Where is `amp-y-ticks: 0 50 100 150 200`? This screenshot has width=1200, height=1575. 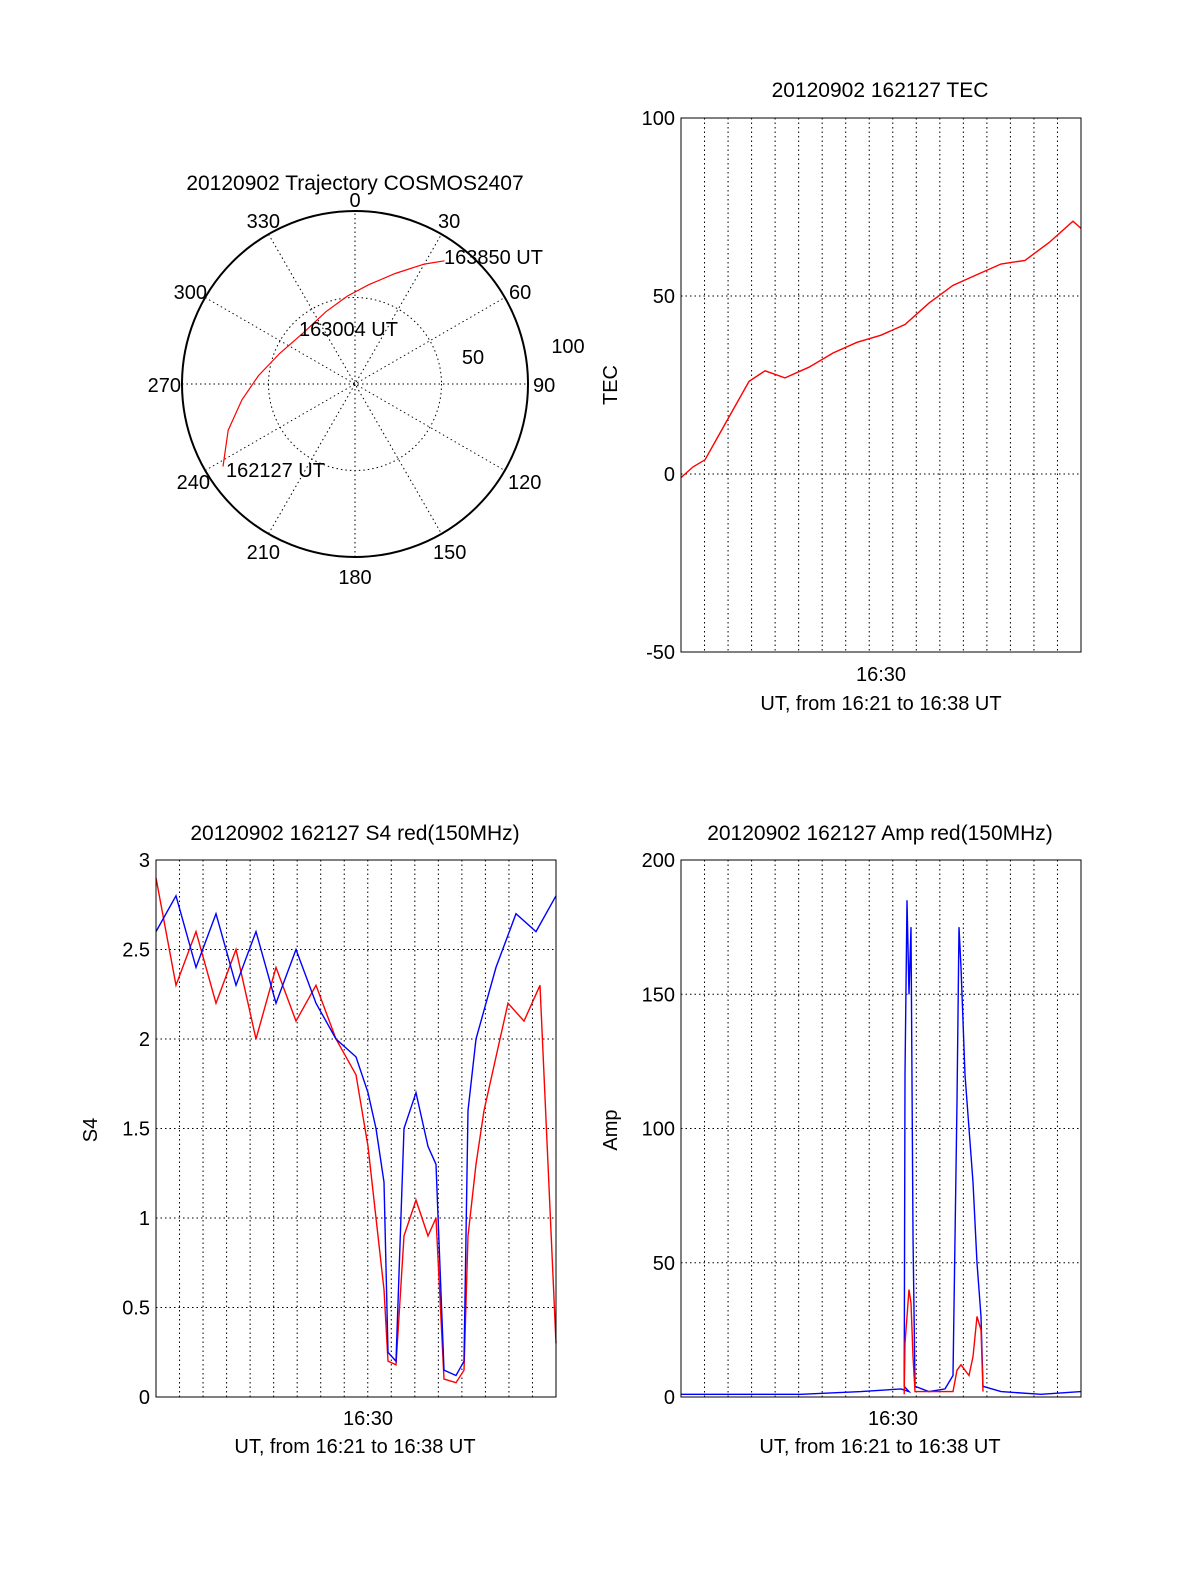
amp-y-ticks: 0 50 100 150 200 is located at coordinates (658, 1129).